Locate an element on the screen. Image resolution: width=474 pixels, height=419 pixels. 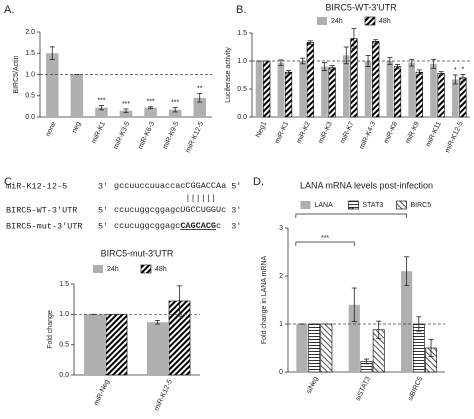
x-tick-label: neg is located at coordinates (76, 128).